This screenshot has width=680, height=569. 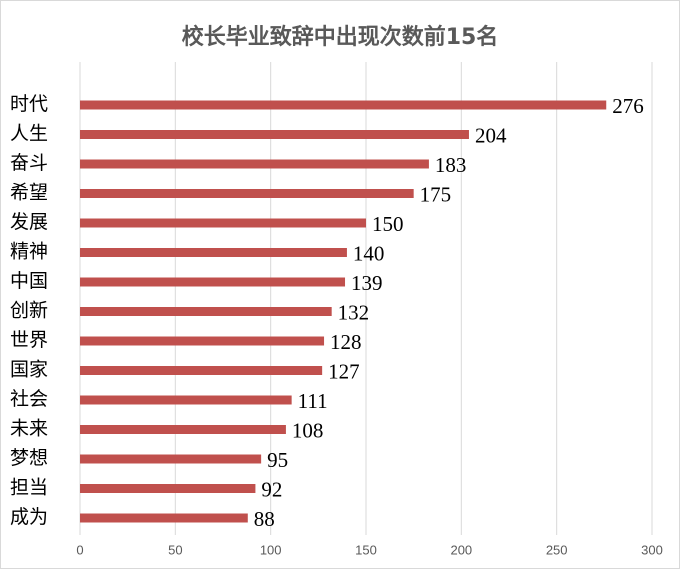 What do you see at coordinates (29, 193) in the screenshot?
I see `y-tick-label: 希望` at bounding box center [29, 193].